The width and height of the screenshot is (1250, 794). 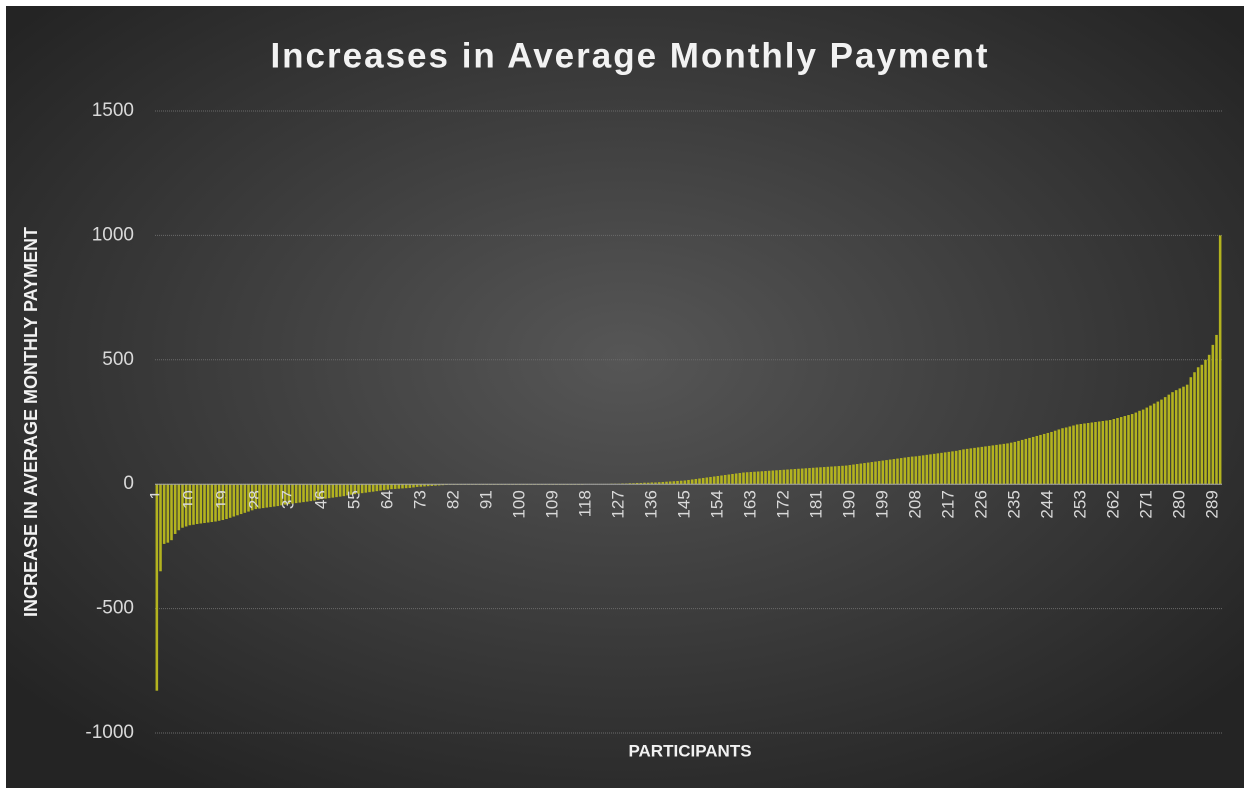 What do you see at coordinates (118, 359) in the screenshot?
I see `y-tick-label: 500` at bounding box center [118, 359].